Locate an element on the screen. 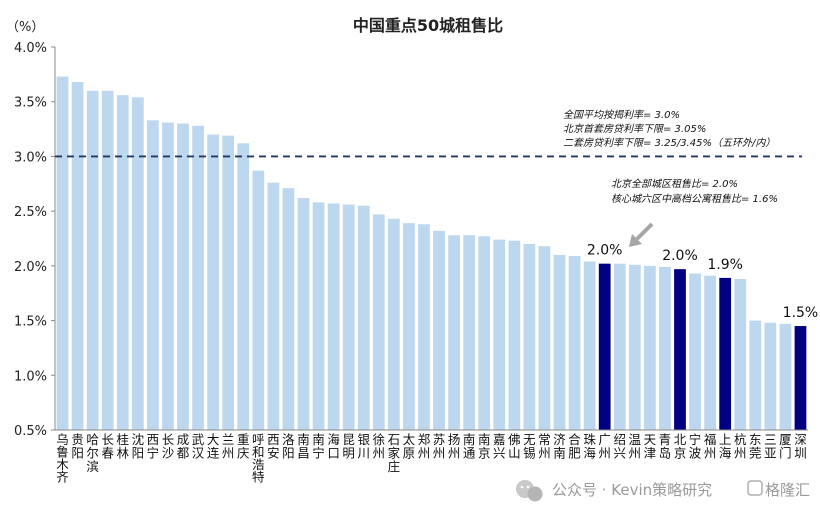 This screenshot has width=820, height=520. bar-福州 is located at coordinates (710, 352).